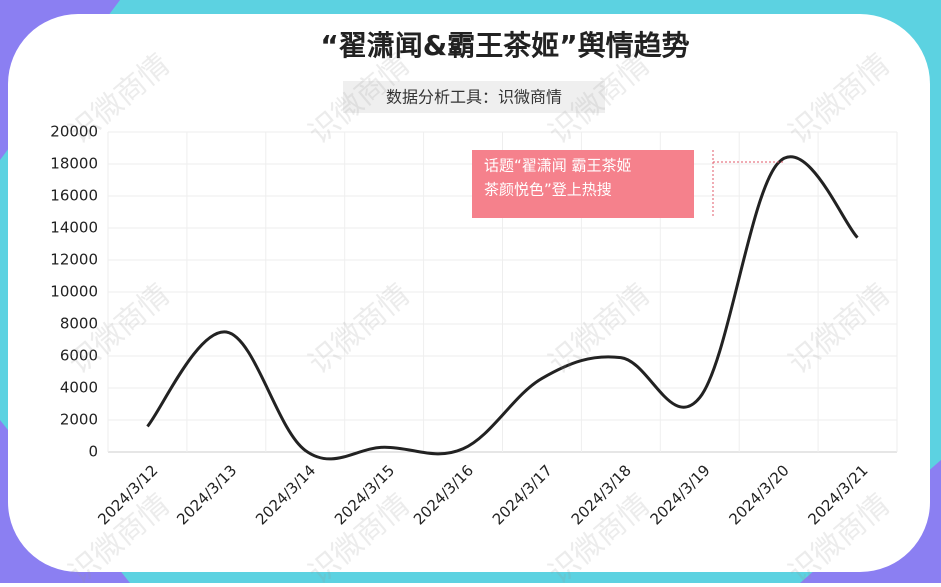  What do you see at coordinates (548, 190) in the screenshot?
I see `annotation: 茶颜悦色”登上热搜` at bounding box center [548, 190].